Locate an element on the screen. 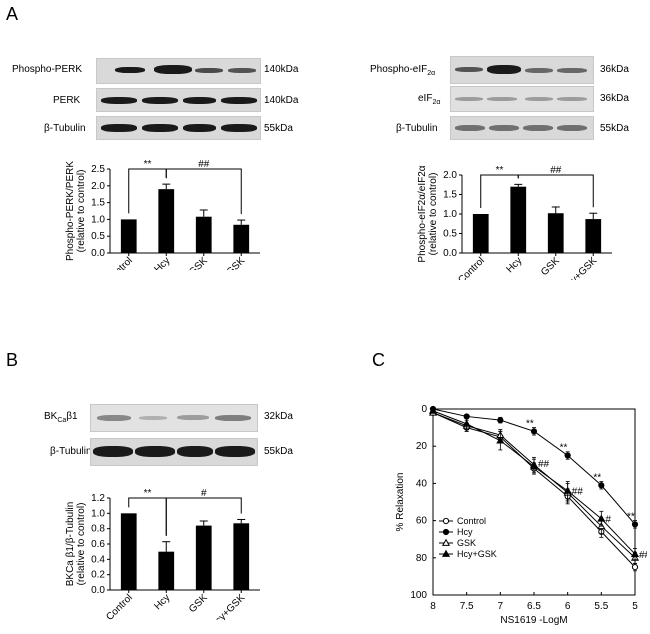 The height and width of the screenshot is (634, 650). x-tick-label: 7 is located at coordinates (501, 606).